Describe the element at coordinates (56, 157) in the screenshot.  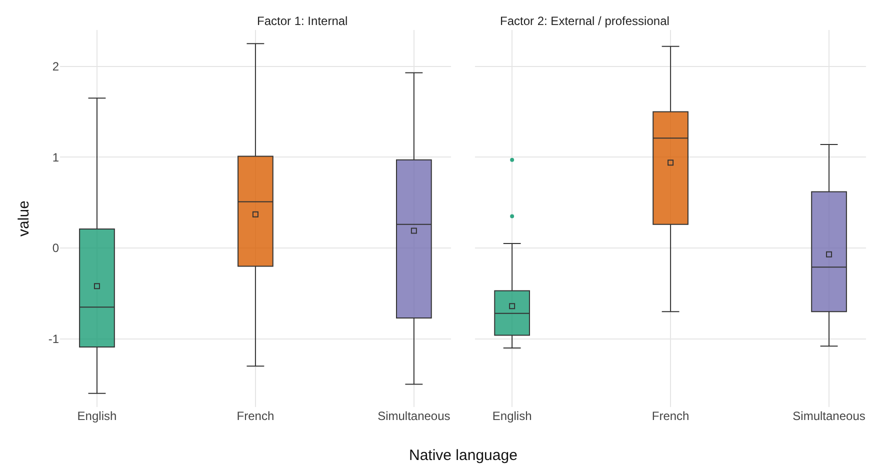
I see `y-tick-label: 1` at that location.